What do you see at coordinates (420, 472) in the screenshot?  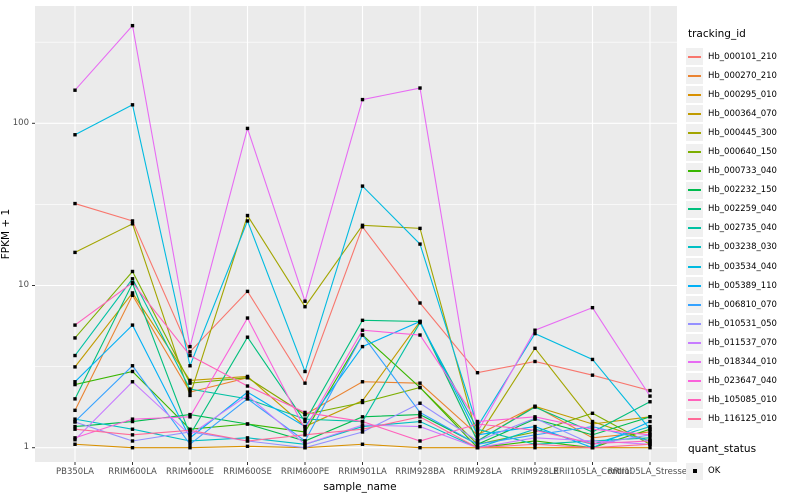 I see `x-tick-label: RRIM928BA` at bounding box center [420, 472].